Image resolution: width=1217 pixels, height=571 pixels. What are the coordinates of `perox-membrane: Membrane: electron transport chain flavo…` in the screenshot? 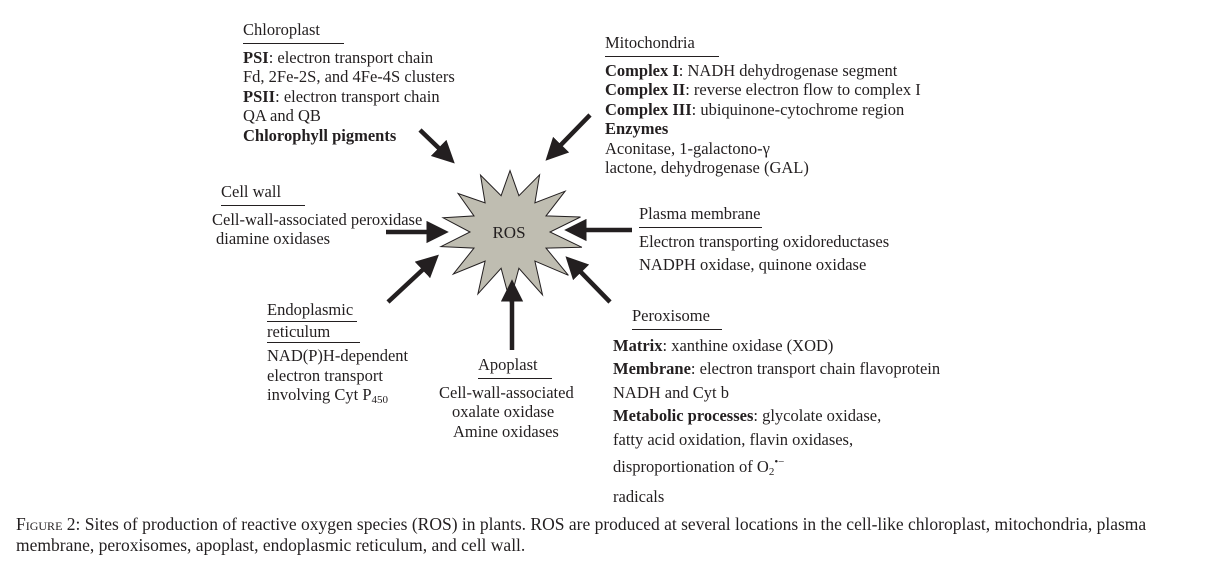 It's located at (777, 368).